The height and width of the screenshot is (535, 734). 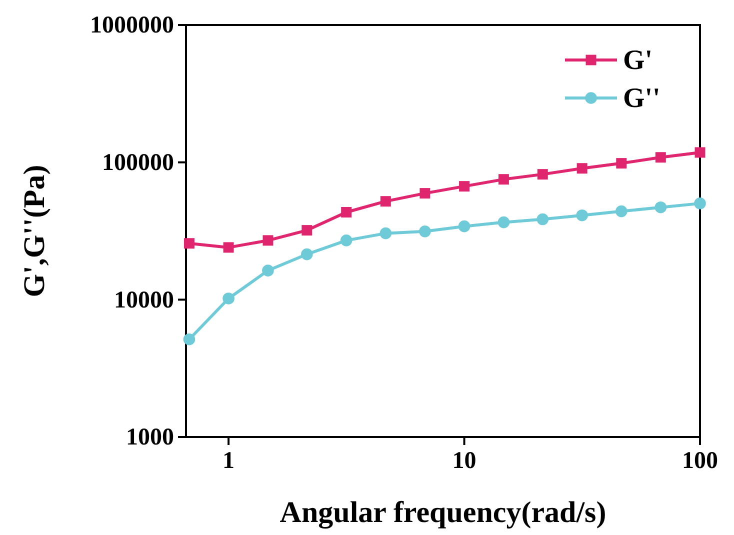 What do you see at coordinates (228, 461) in the screenshot?
I see `x-tick-label: 1` at bounding box center [228, 461].